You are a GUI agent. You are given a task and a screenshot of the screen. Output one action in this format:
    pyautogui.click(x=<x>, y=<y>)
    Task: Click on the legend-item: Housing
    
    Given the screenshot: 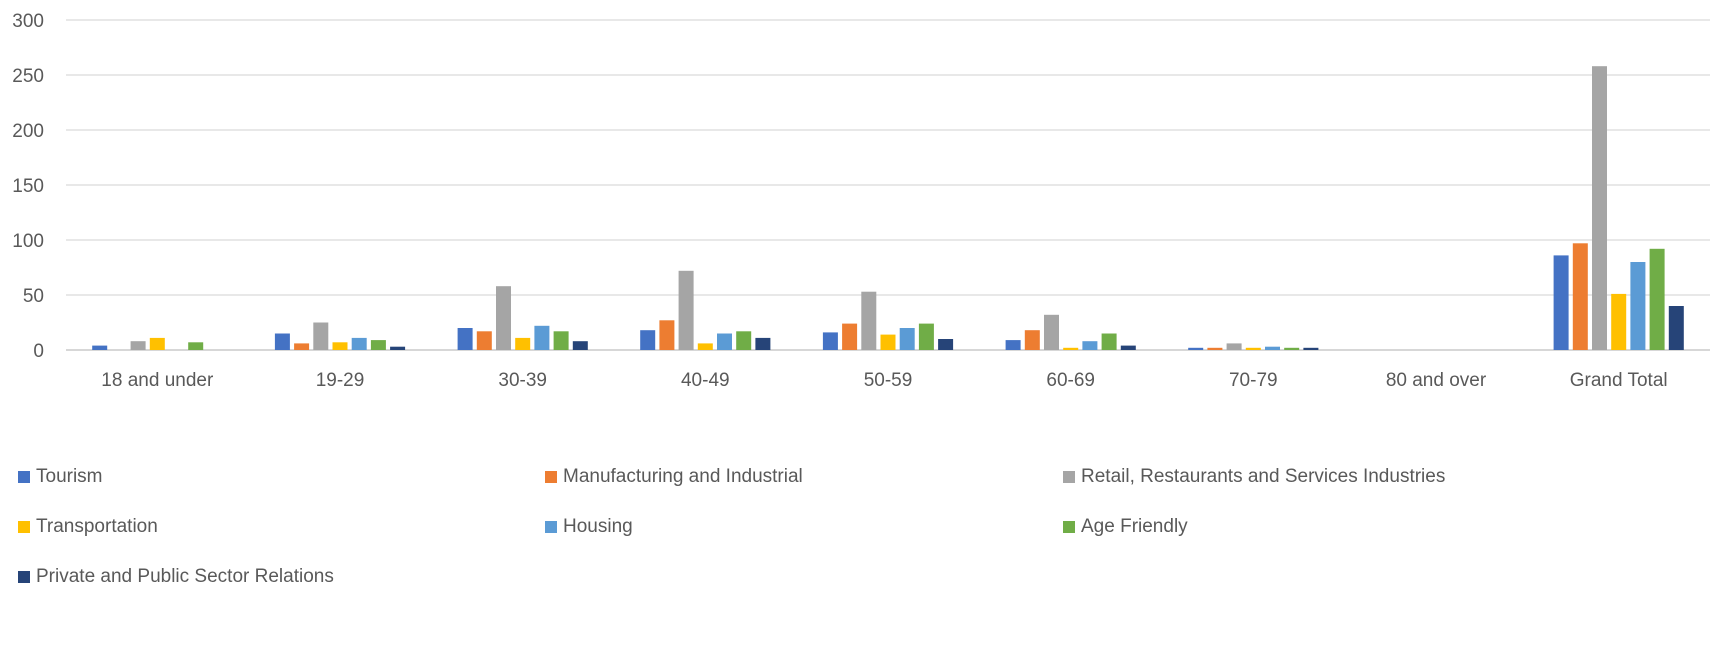 What is the action you would take?
    pyautogui.click(x=589, y=527)
    